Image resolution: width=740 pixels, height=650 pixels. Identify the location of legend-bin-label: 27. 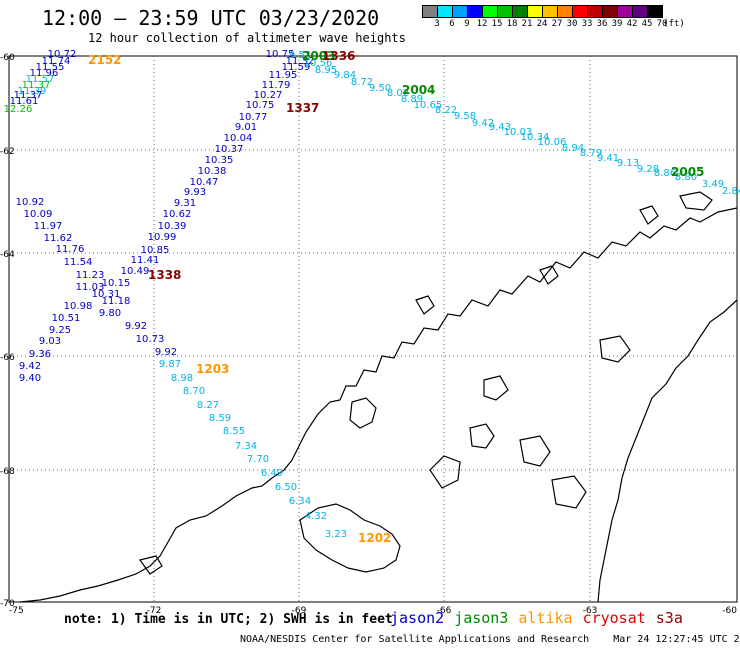
(557, 24).